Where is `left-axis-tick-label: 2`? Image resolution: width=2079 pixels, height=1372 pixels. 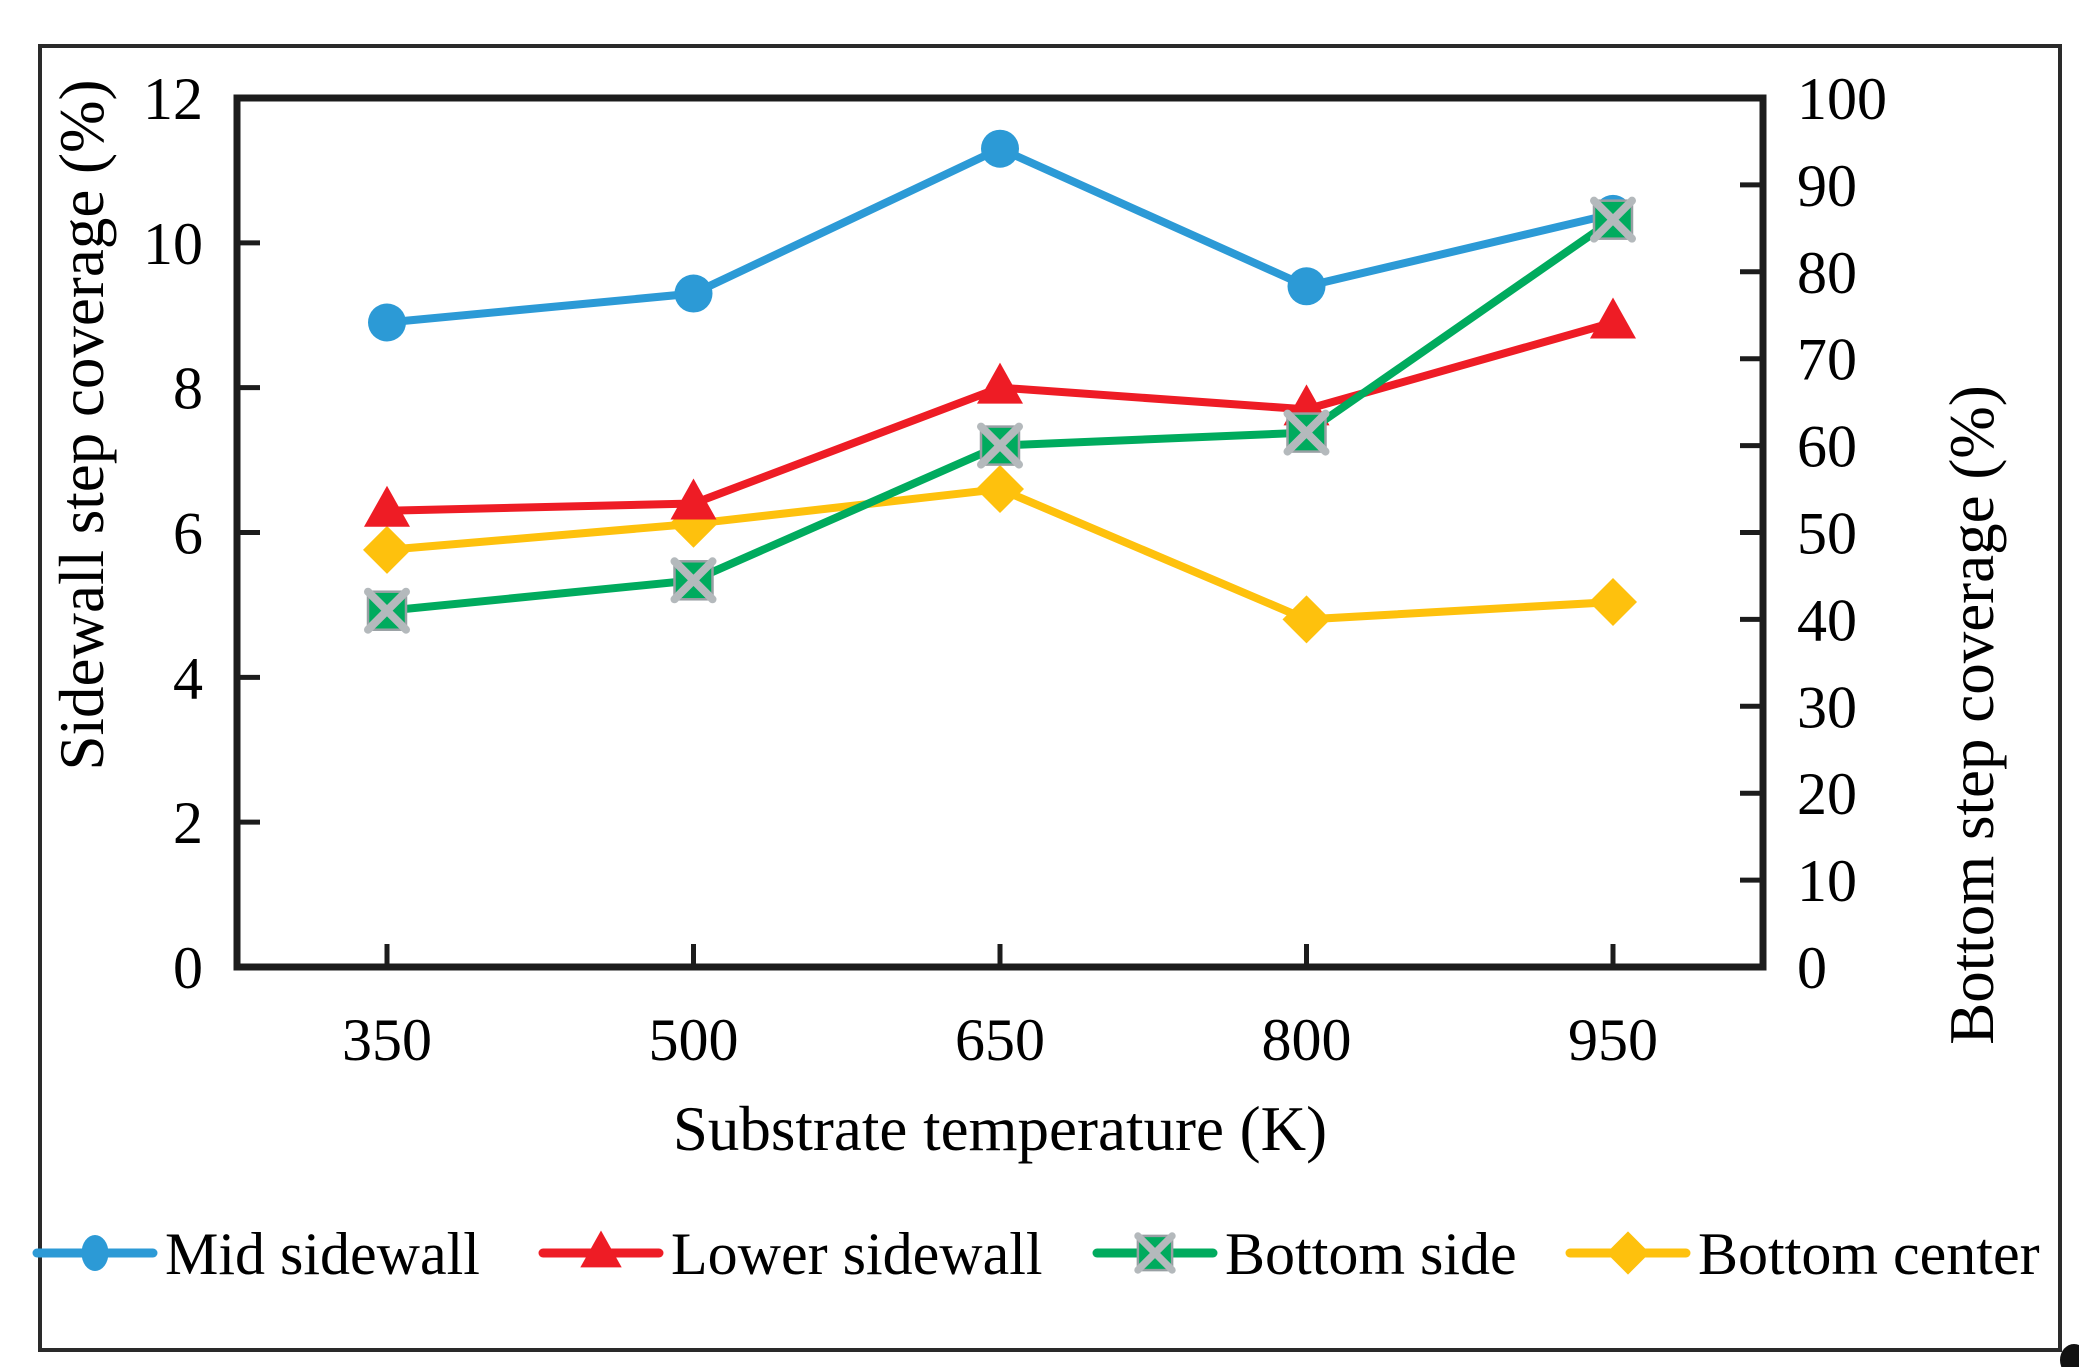
left-axis-tick-label: 2 is located at coordinates (188, 823).